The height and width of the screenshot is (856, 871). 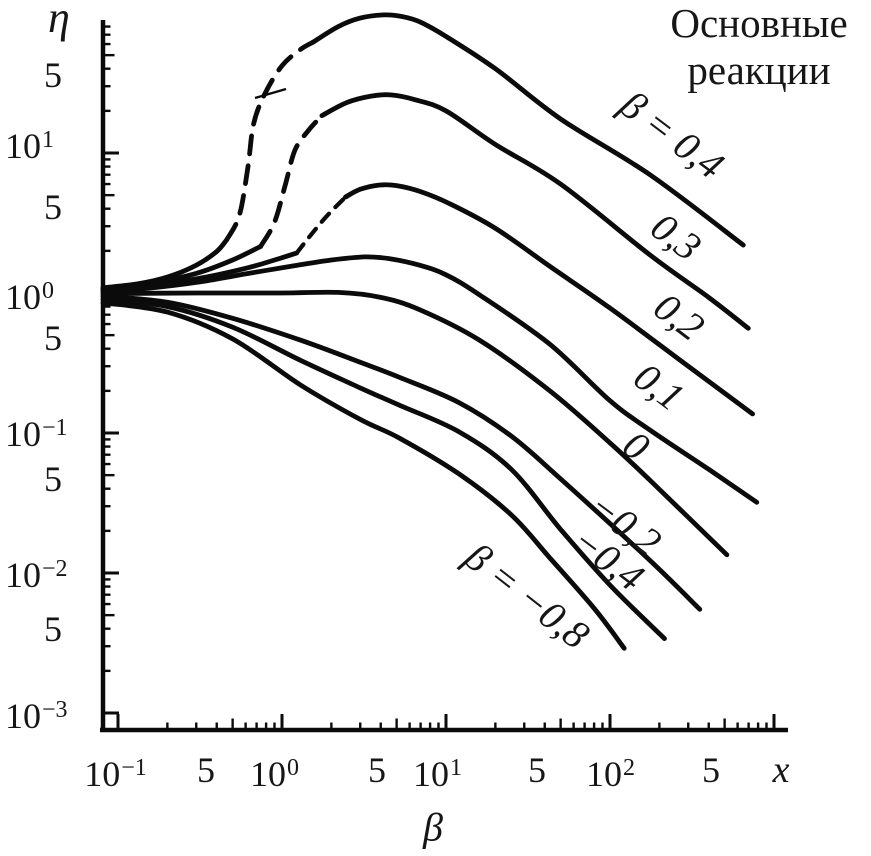 I want to click on chart-title-line-2: реакции, so click(x=759, y=70).